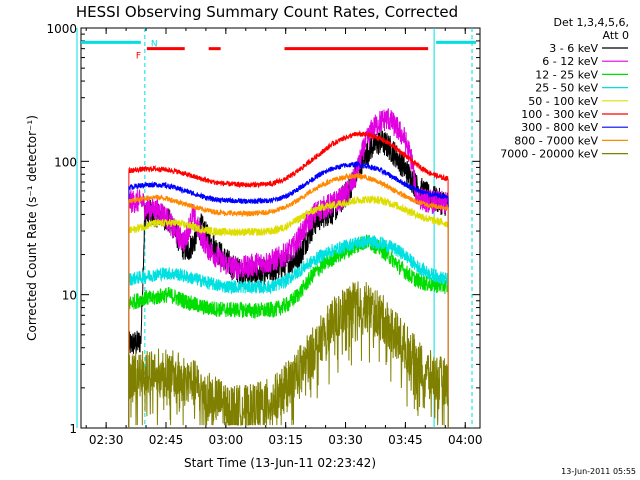 Image resolution: width=640 pixels, height=480 pixels. Describe the element at coordinates (285, 440) in the screenshot. I see `x-tick-label: 03:15` at that location.